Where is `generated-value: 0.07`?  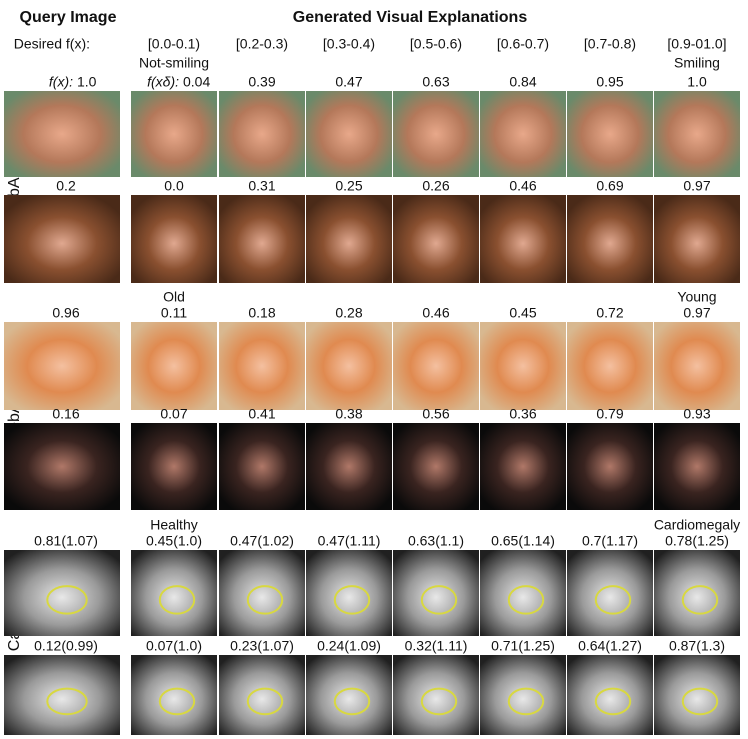 generated-value: 0.07 is located at coordinates (173, 414).